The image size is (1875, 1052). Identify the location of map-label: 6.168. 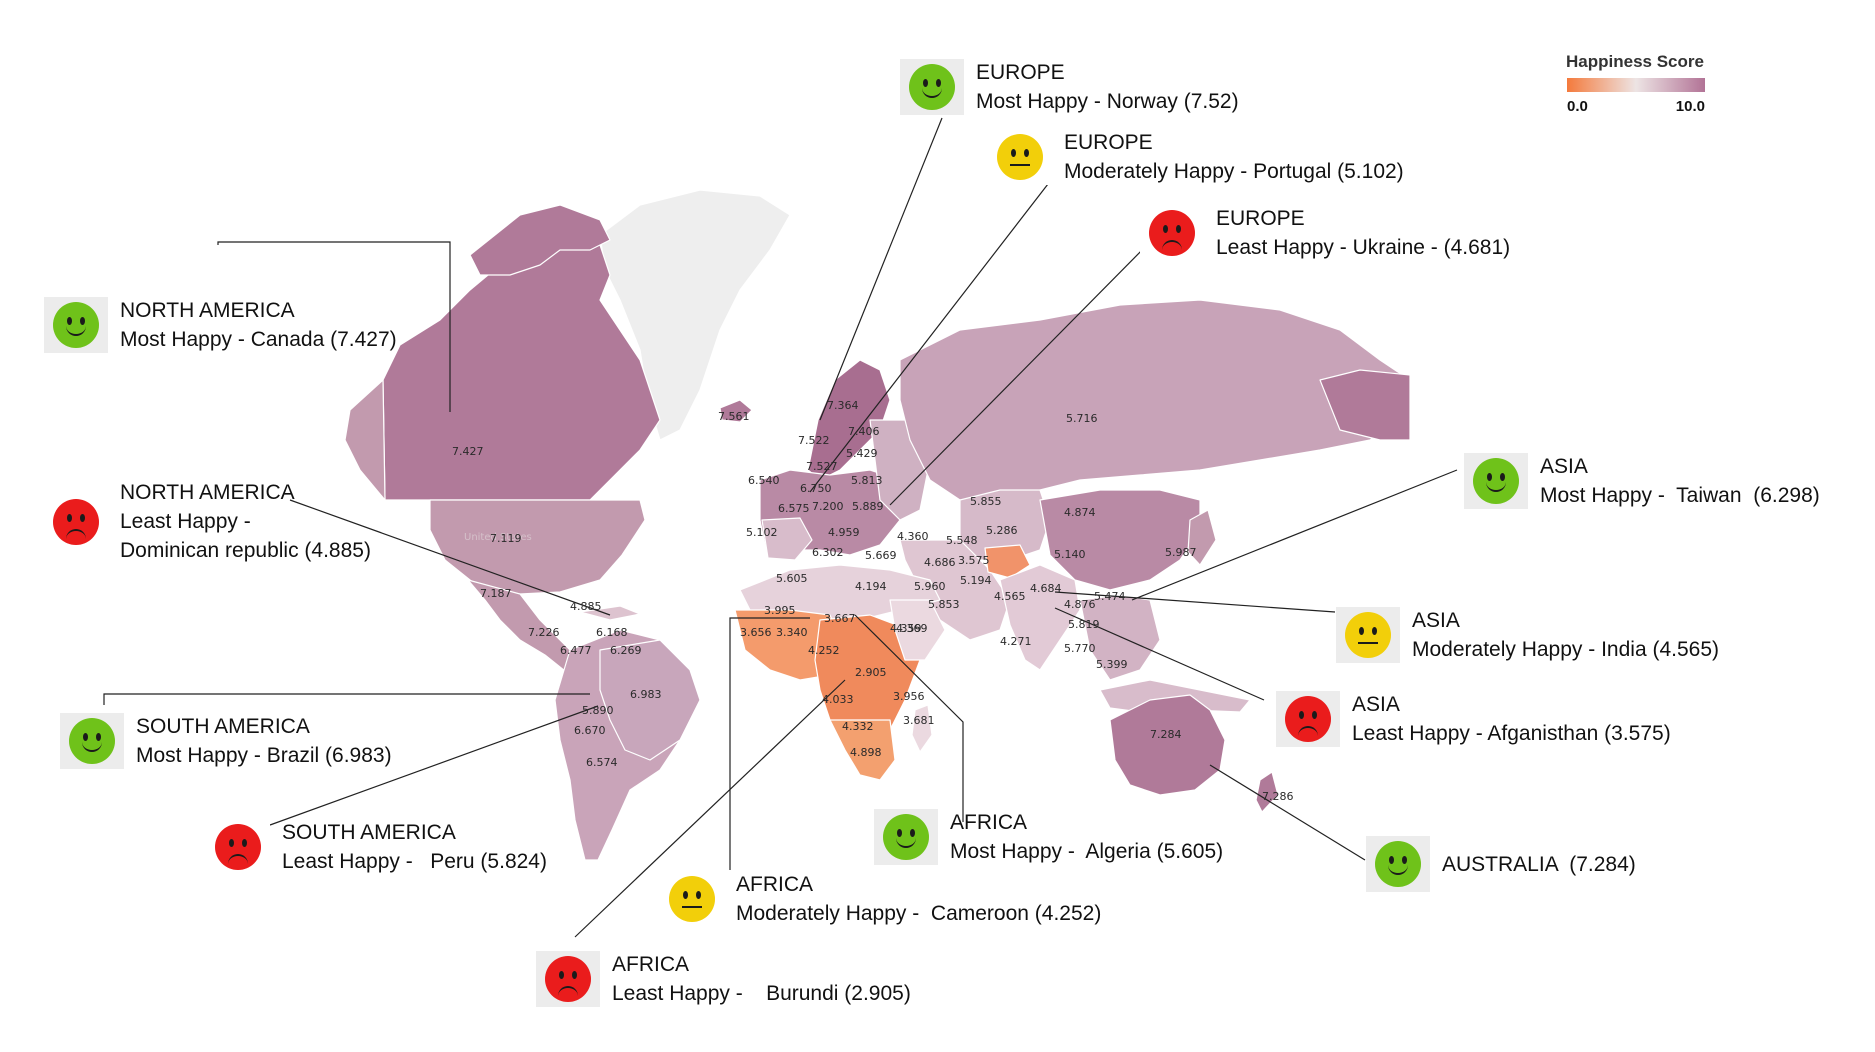
(612, 632).